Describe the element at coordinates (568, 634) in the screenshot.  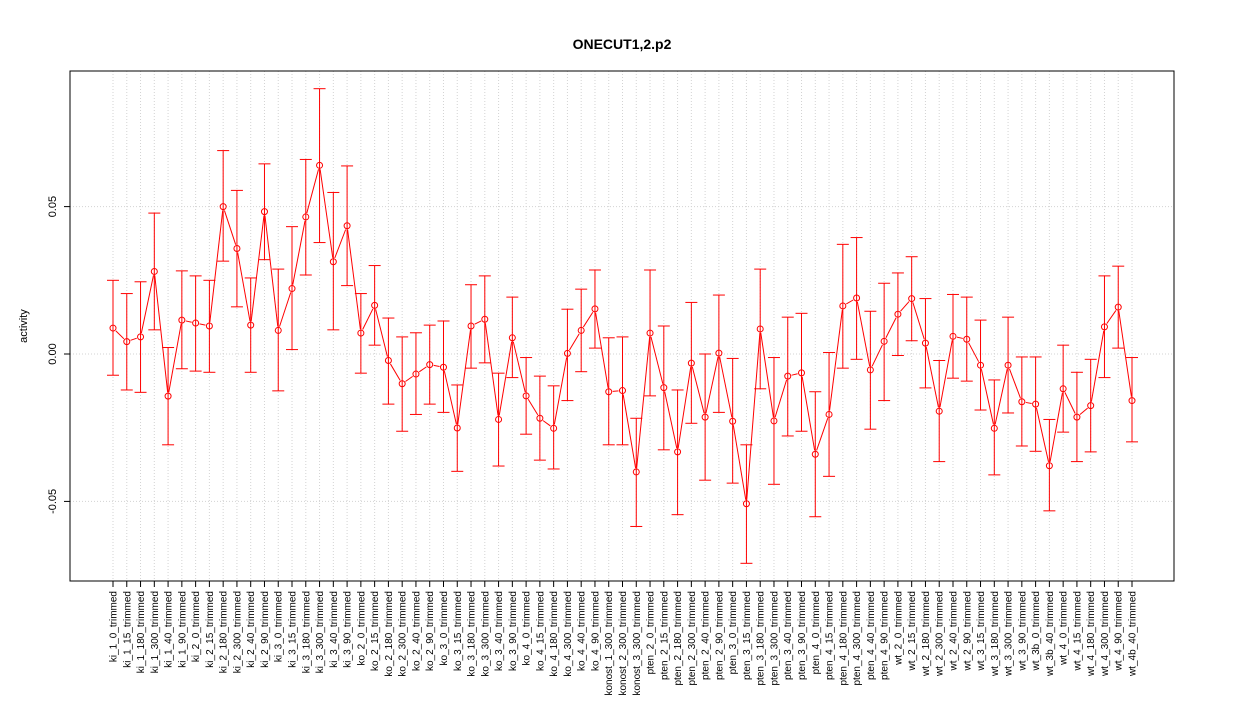
I see `x-tick-label: ko_4_300_trimmed` at that location.